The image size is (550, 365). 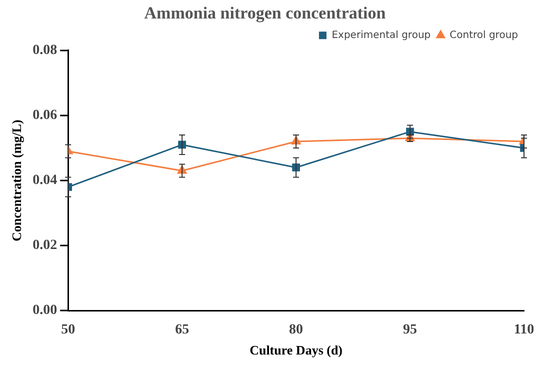 I want to click on x-tick-label: 65, so click(x=182, y=330).